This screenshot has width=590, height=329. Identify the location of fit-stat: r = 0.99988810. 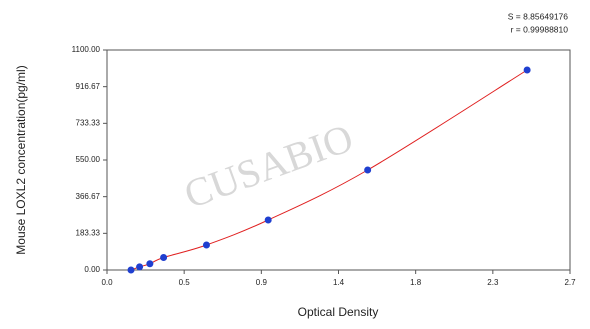
(540, 29).